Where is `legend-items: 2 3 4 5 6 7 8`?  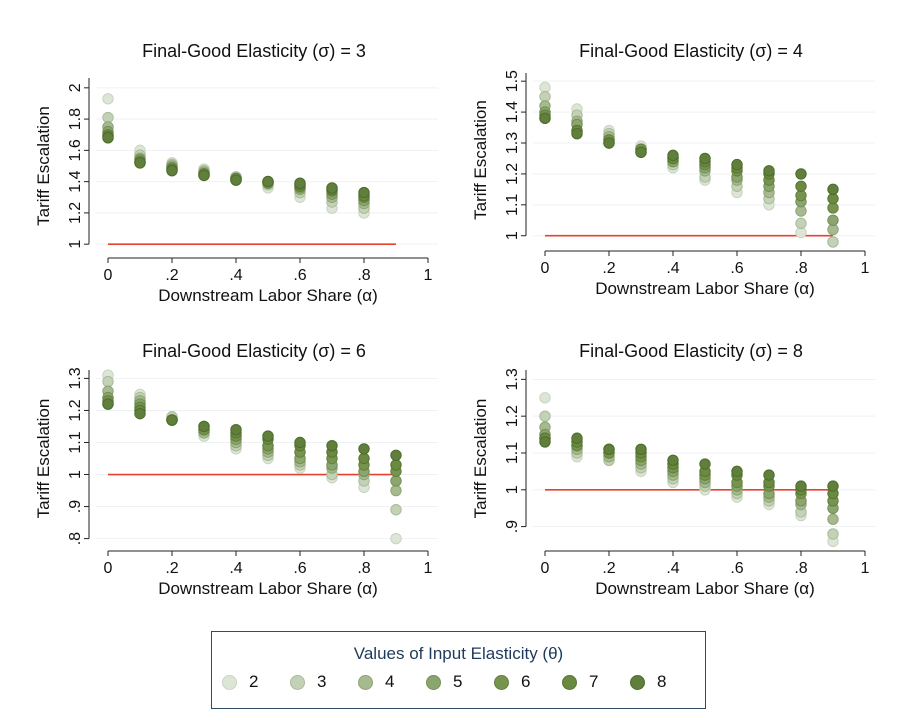
legend-items: 2 3 4 5 6 7 8 is located at coordinates (460, 682).